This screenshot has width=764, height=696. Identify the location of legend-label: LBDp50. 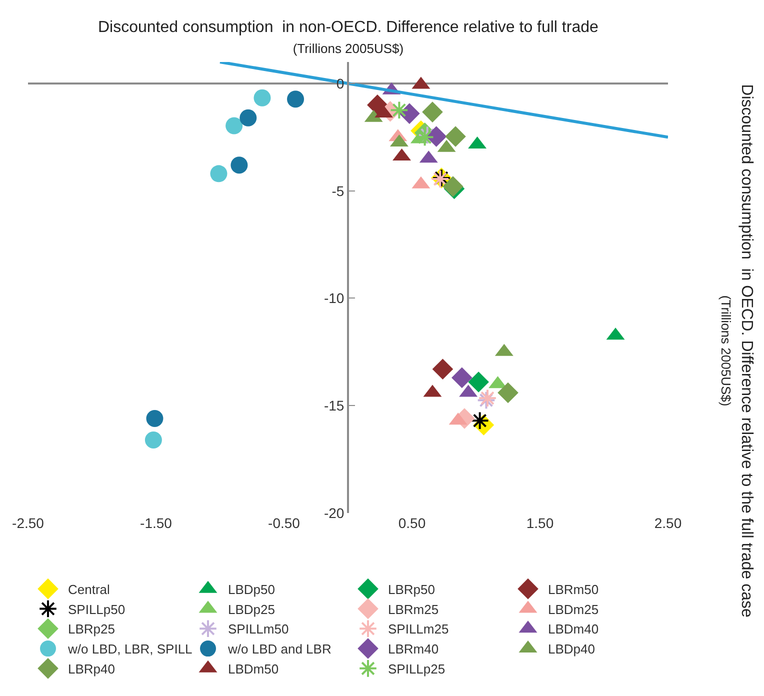
(251, 589).